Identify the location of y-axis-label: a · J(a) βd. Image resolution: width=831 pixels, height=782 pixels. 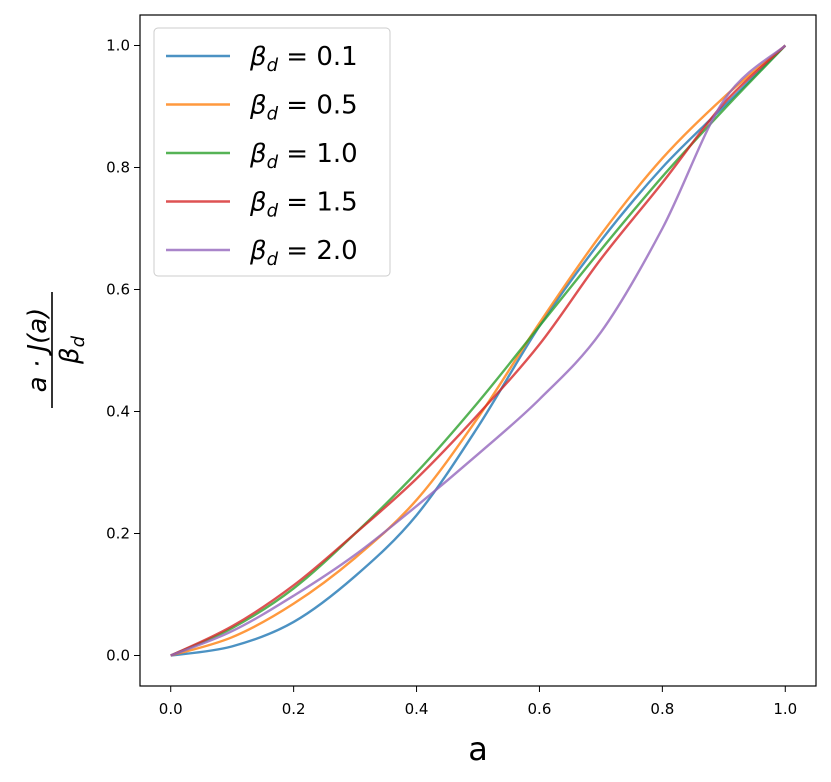
(56, 350).